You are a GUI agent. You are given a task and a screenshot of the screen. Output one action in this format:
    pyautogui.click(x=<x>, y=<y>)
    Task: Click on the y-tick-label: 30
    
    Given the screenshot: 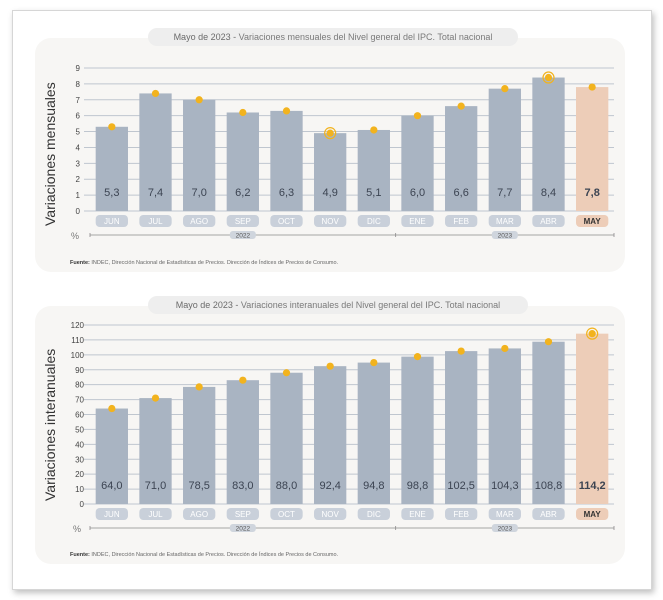 What is the action you would take?
    pyautogui.click(x=79, y=459)
    